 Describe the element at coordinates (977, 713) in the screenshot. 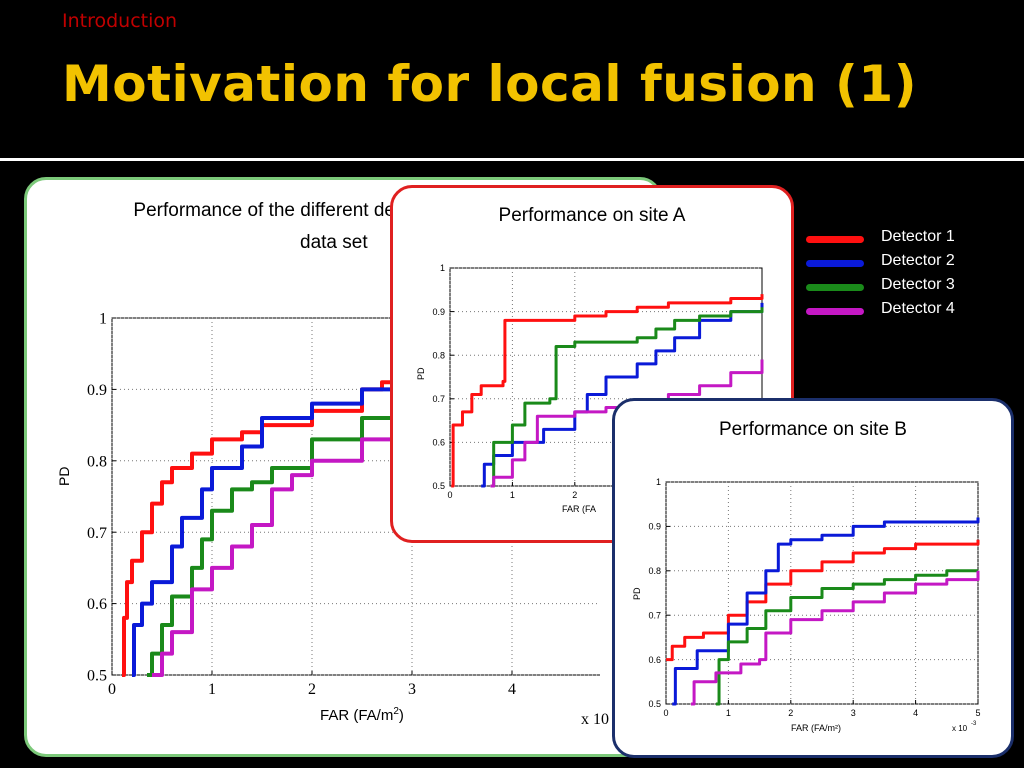

I see `x-tick-label: 5` at that location.